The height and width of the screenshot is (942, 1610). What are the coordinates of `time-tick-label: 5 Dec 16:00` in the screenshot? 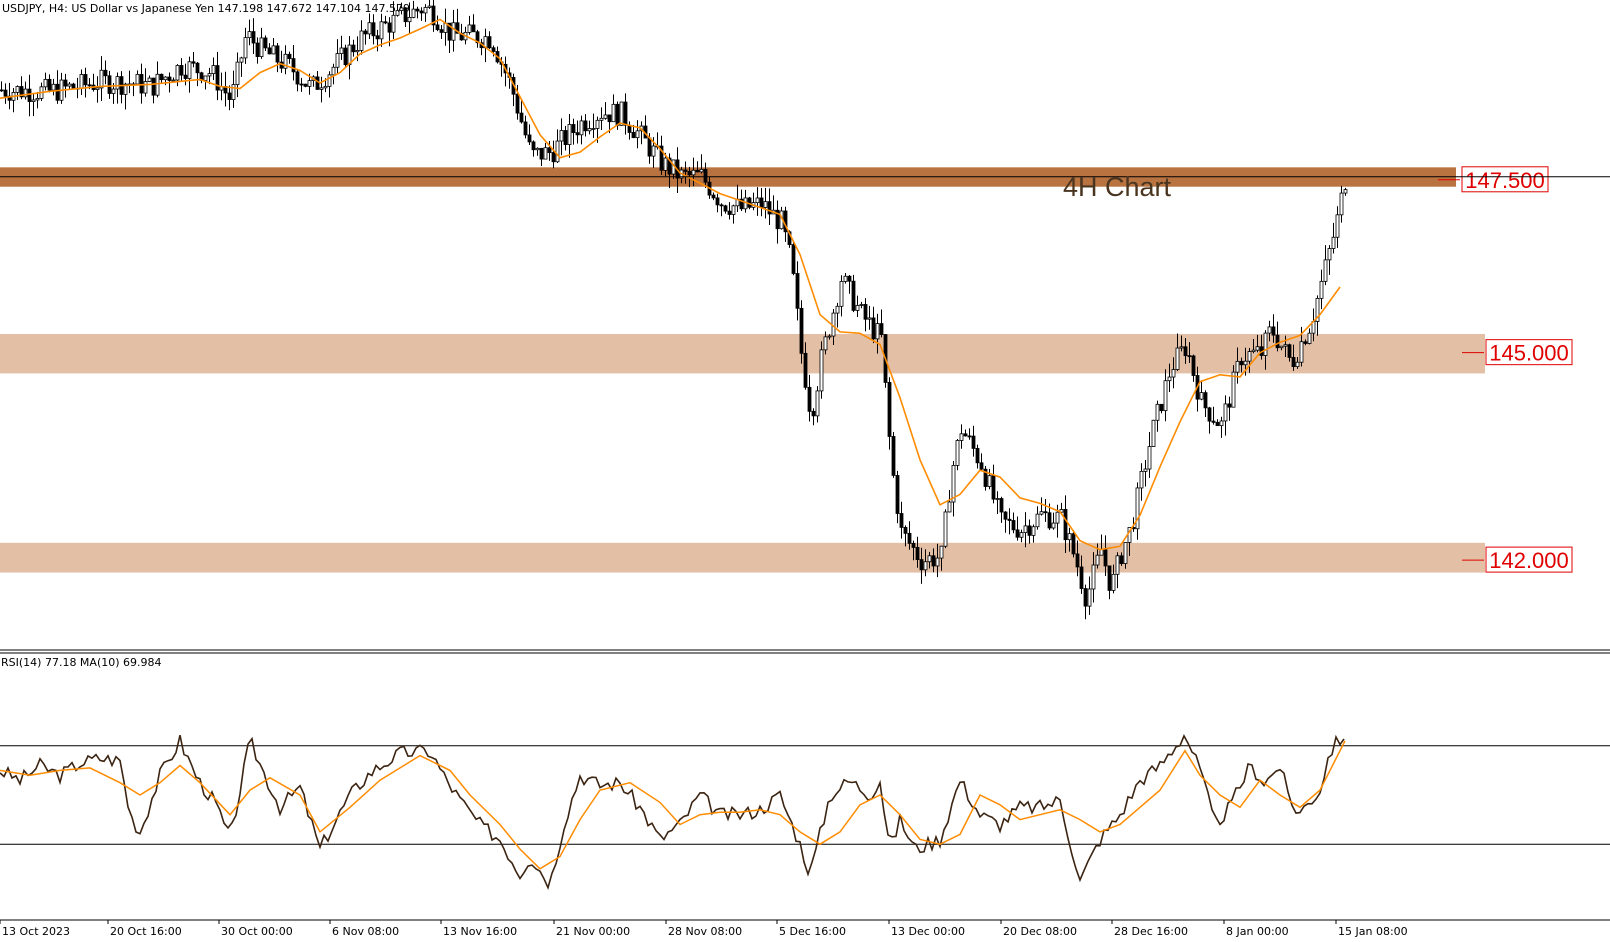 It's located at (812, 931).